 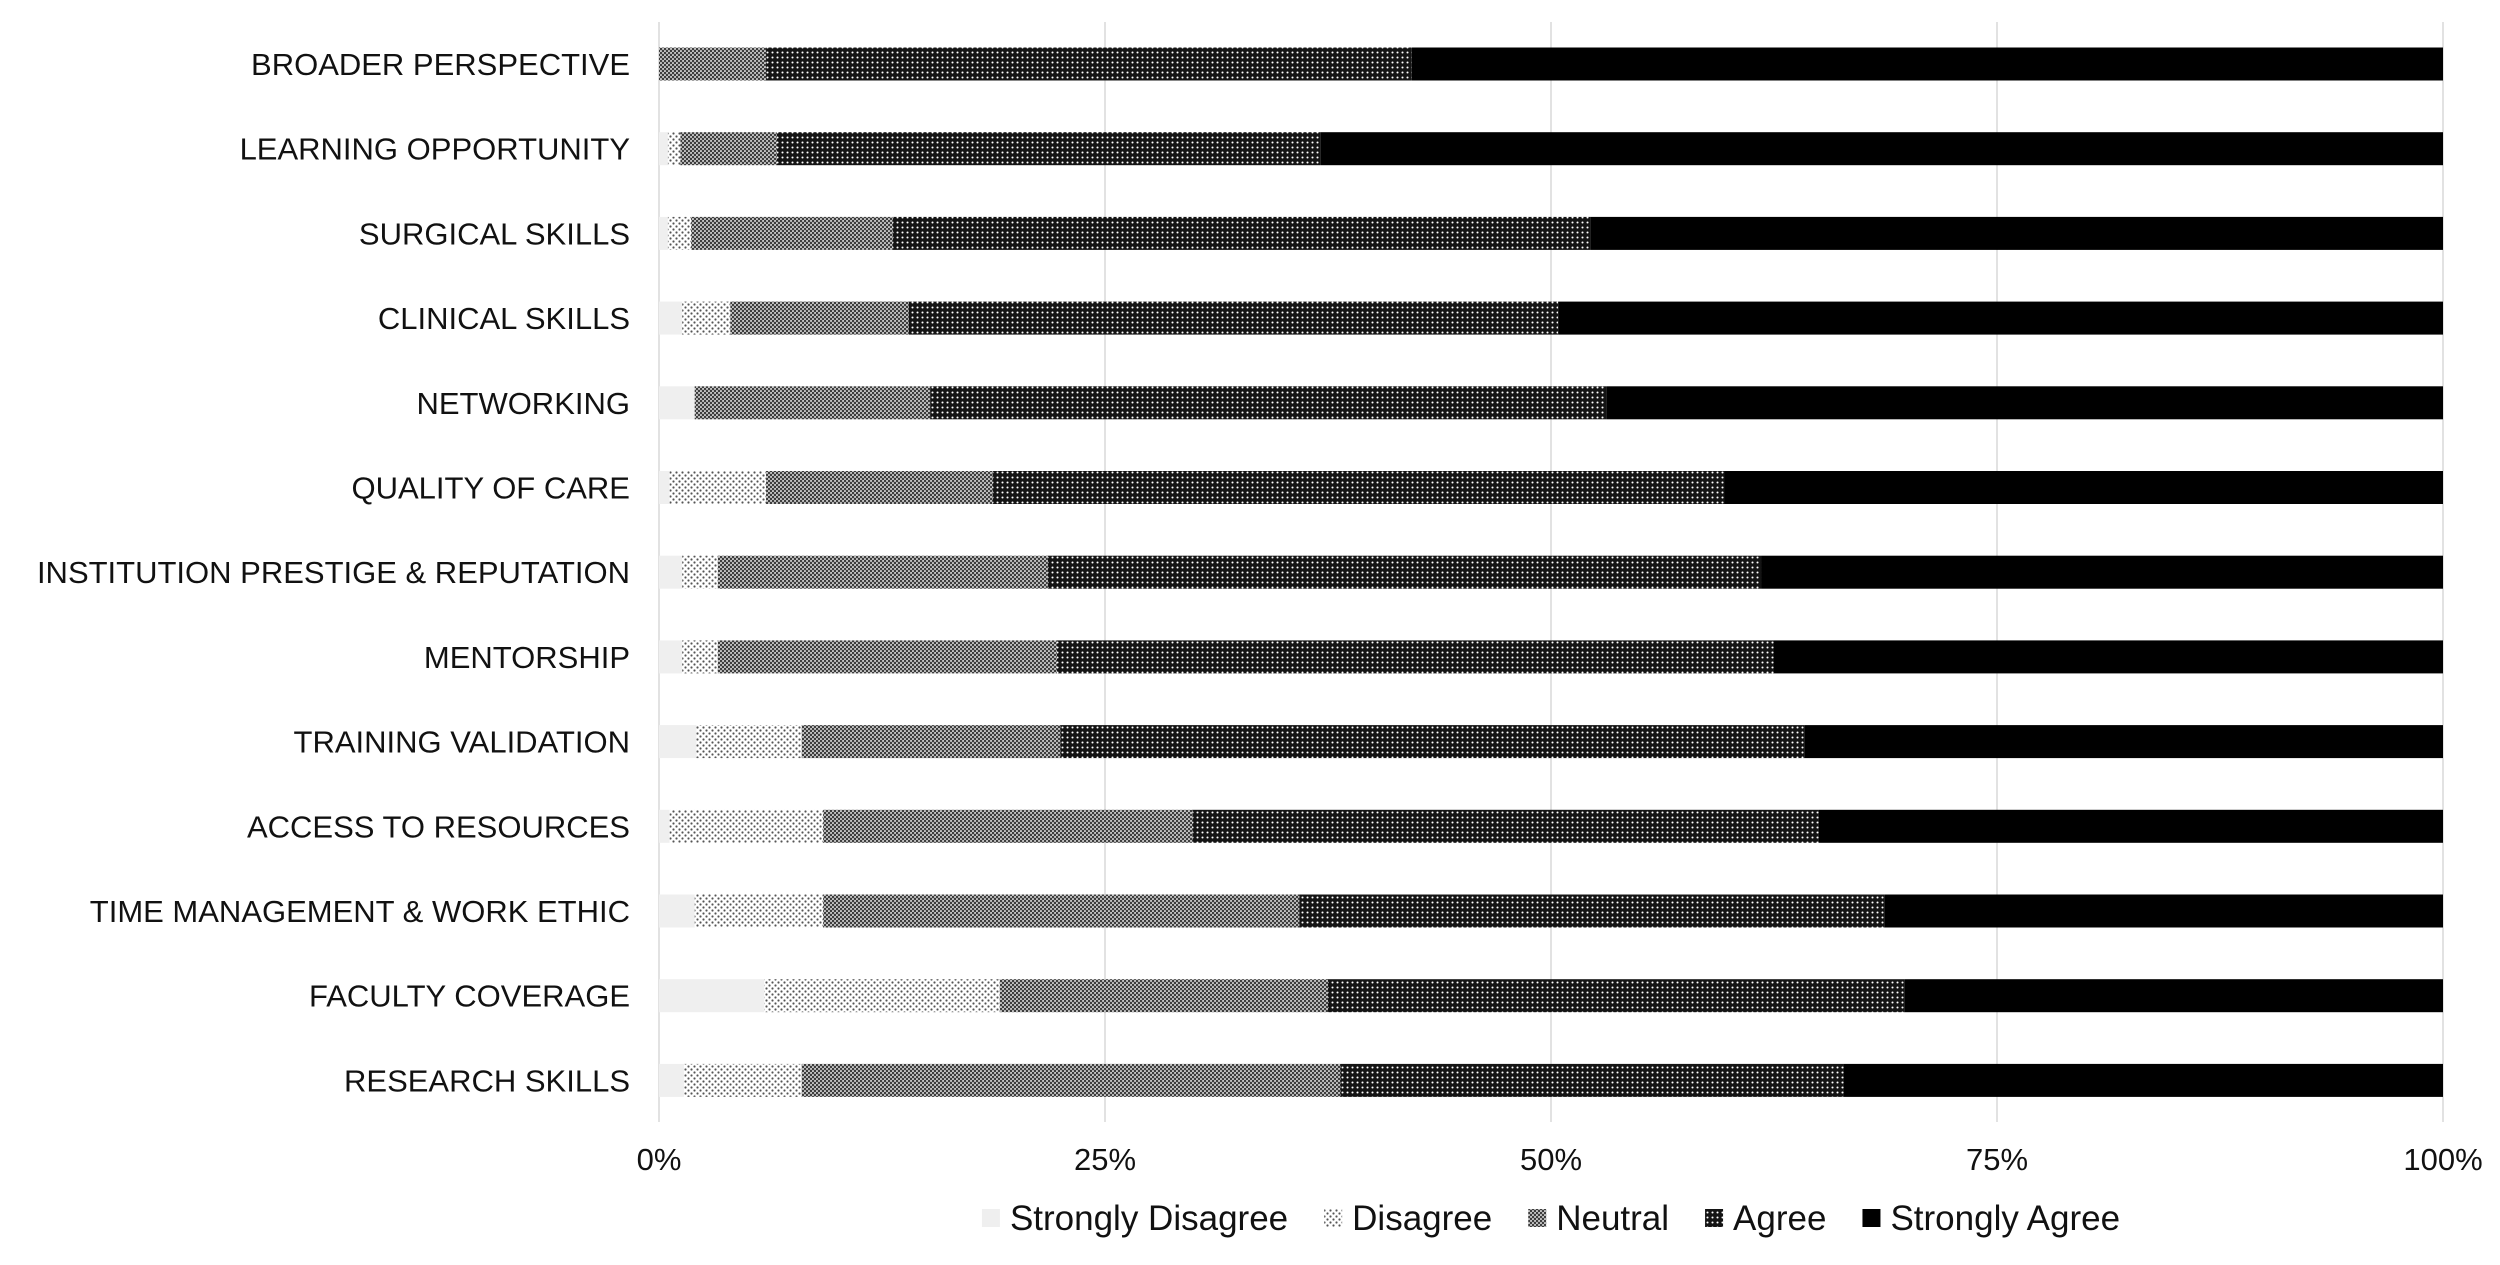 What do you see at coordinates (1612, 1218) in the screenshot?
I see `legend-label: Neutral` at bounding box center [1612, 1218].